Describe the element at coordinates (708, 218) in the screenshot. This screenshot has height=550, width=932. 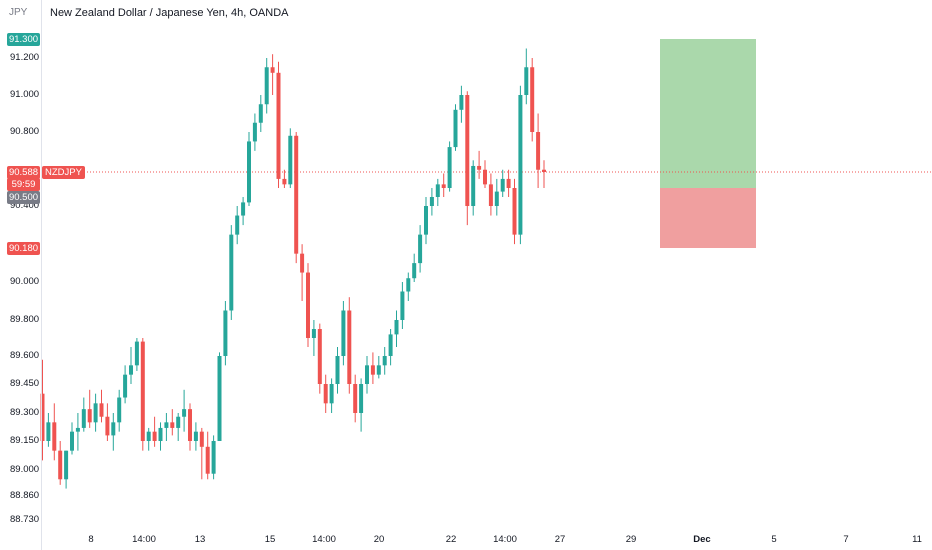
I see `stop-zone` at that location.